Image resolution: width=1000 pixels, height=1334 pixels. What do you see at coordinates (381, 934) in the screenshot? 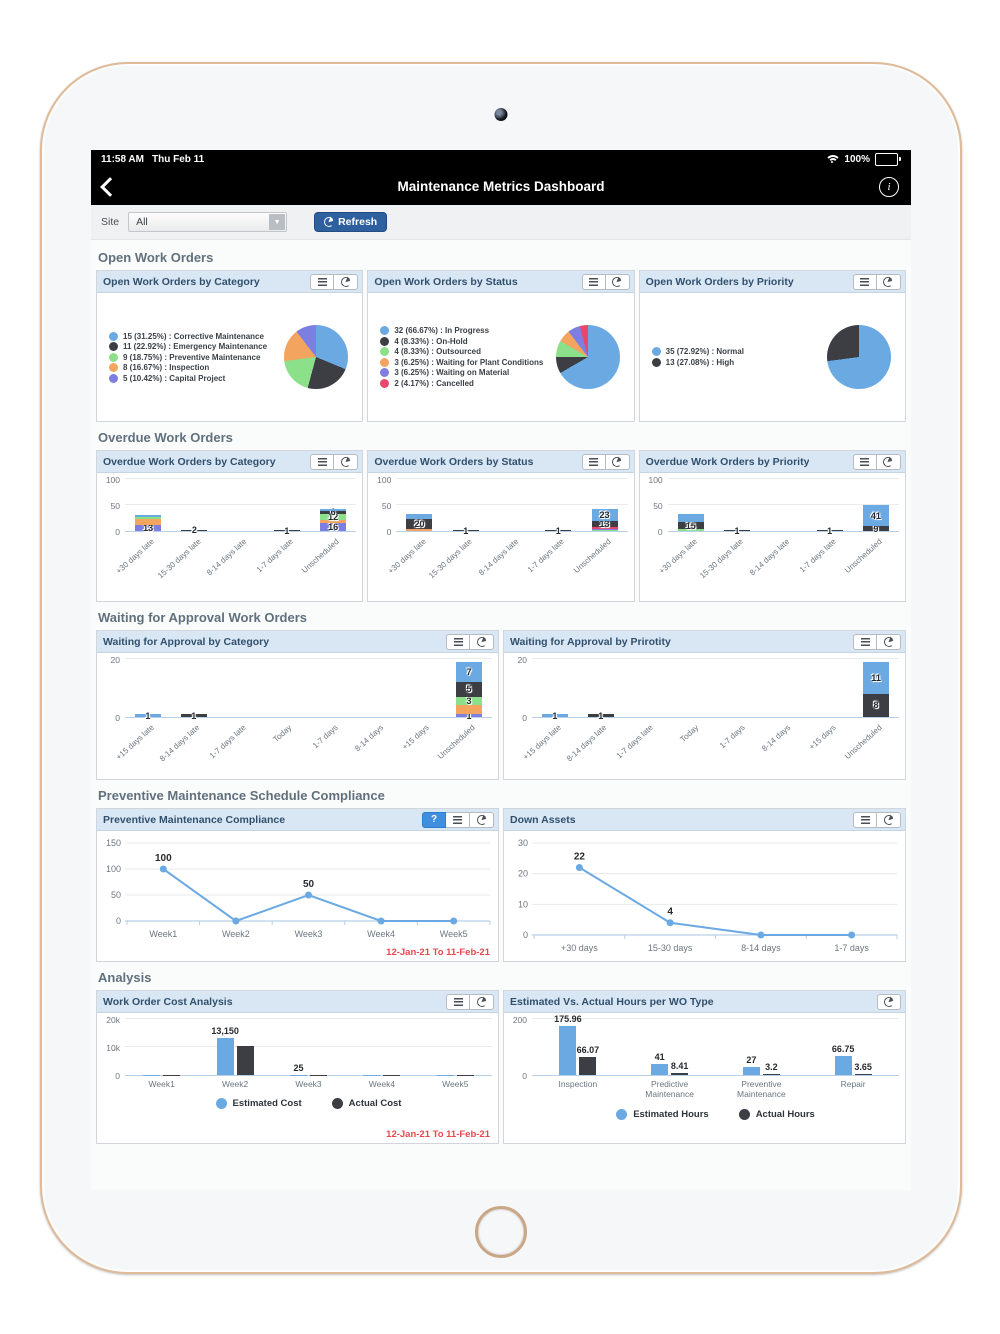
I see `svg-text: Week4` at bounding box center [381, 934].